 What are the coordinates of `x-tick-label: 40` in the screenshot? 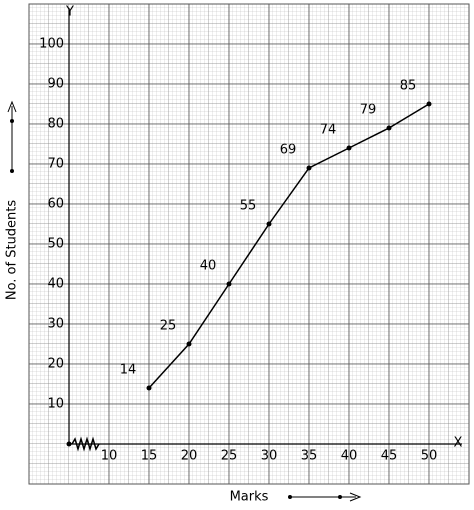 It's located at (349, 456).